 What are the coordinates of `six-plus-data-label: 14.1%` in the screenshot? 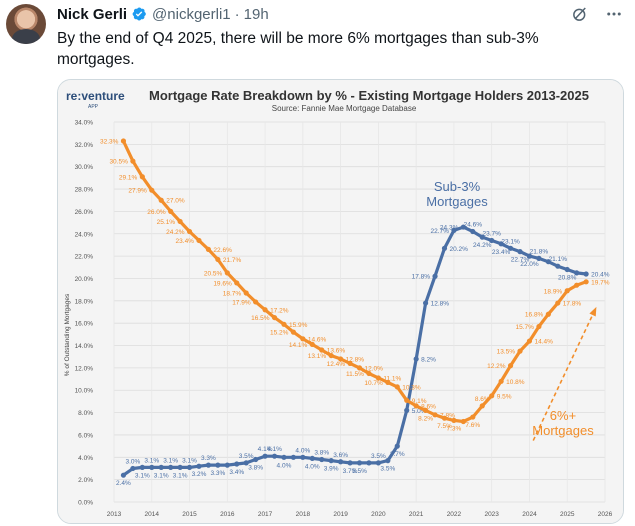 It's located at (298, 345).